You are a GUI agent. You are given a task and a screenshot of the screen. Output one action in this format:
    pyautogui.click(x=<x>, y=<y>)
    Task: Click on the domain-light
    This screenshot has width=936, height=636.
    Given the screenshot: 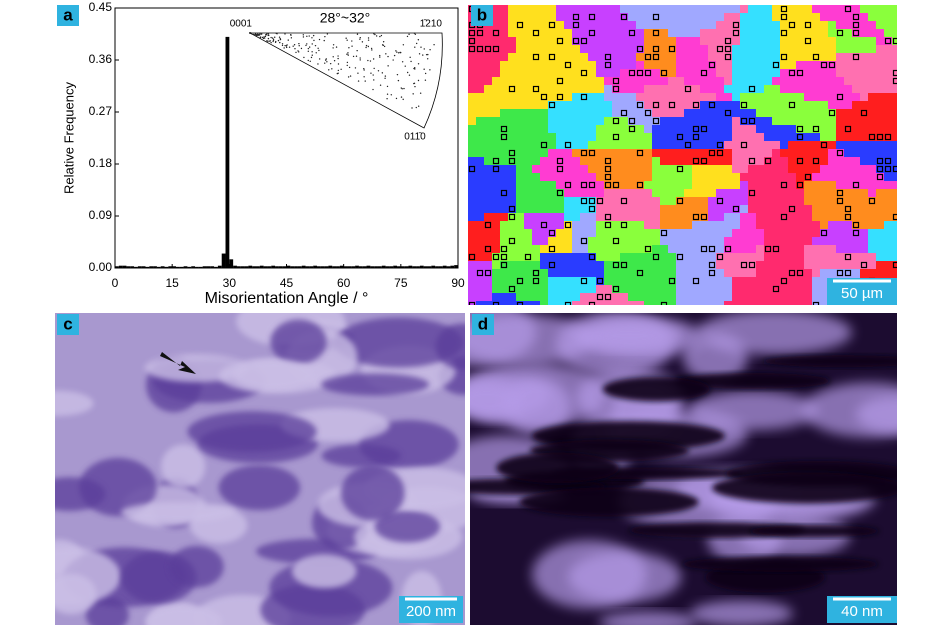 What is the action you would take?
    pyautogui.click(x=324, y=571)
    